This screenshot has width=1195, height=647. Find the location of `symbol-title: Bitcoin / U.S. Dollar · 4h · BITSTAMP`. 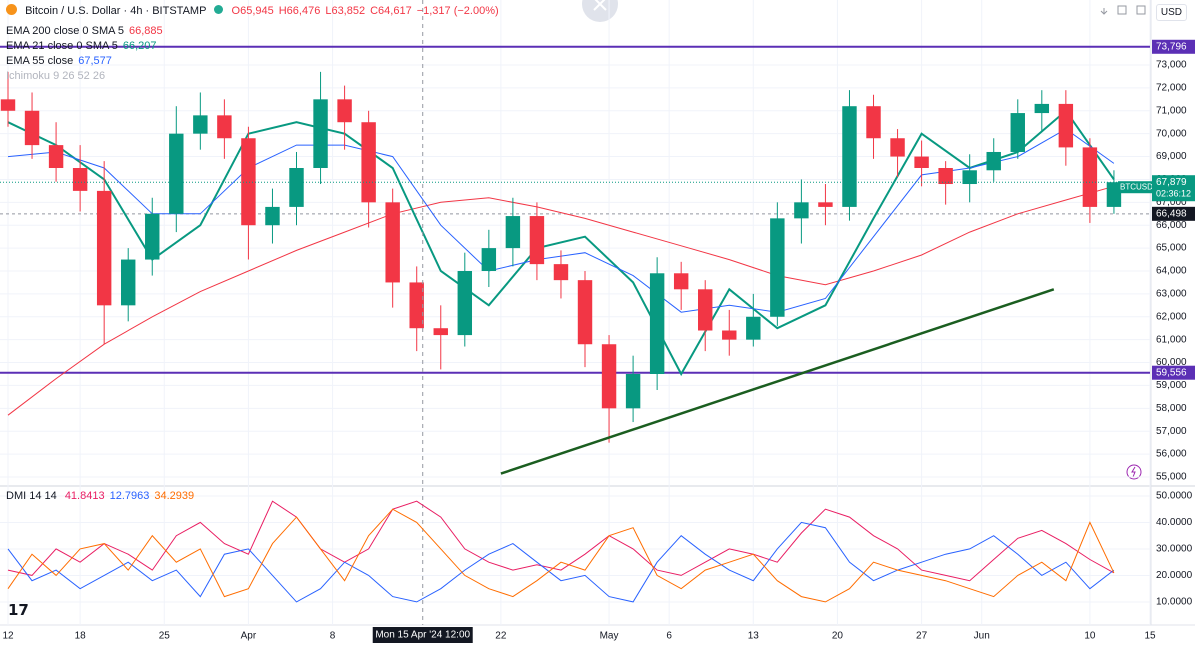

symbol-title: Bitcoin / U.S. Dollar · 4h · BITSTAMP is located at coordinates (116, 11).